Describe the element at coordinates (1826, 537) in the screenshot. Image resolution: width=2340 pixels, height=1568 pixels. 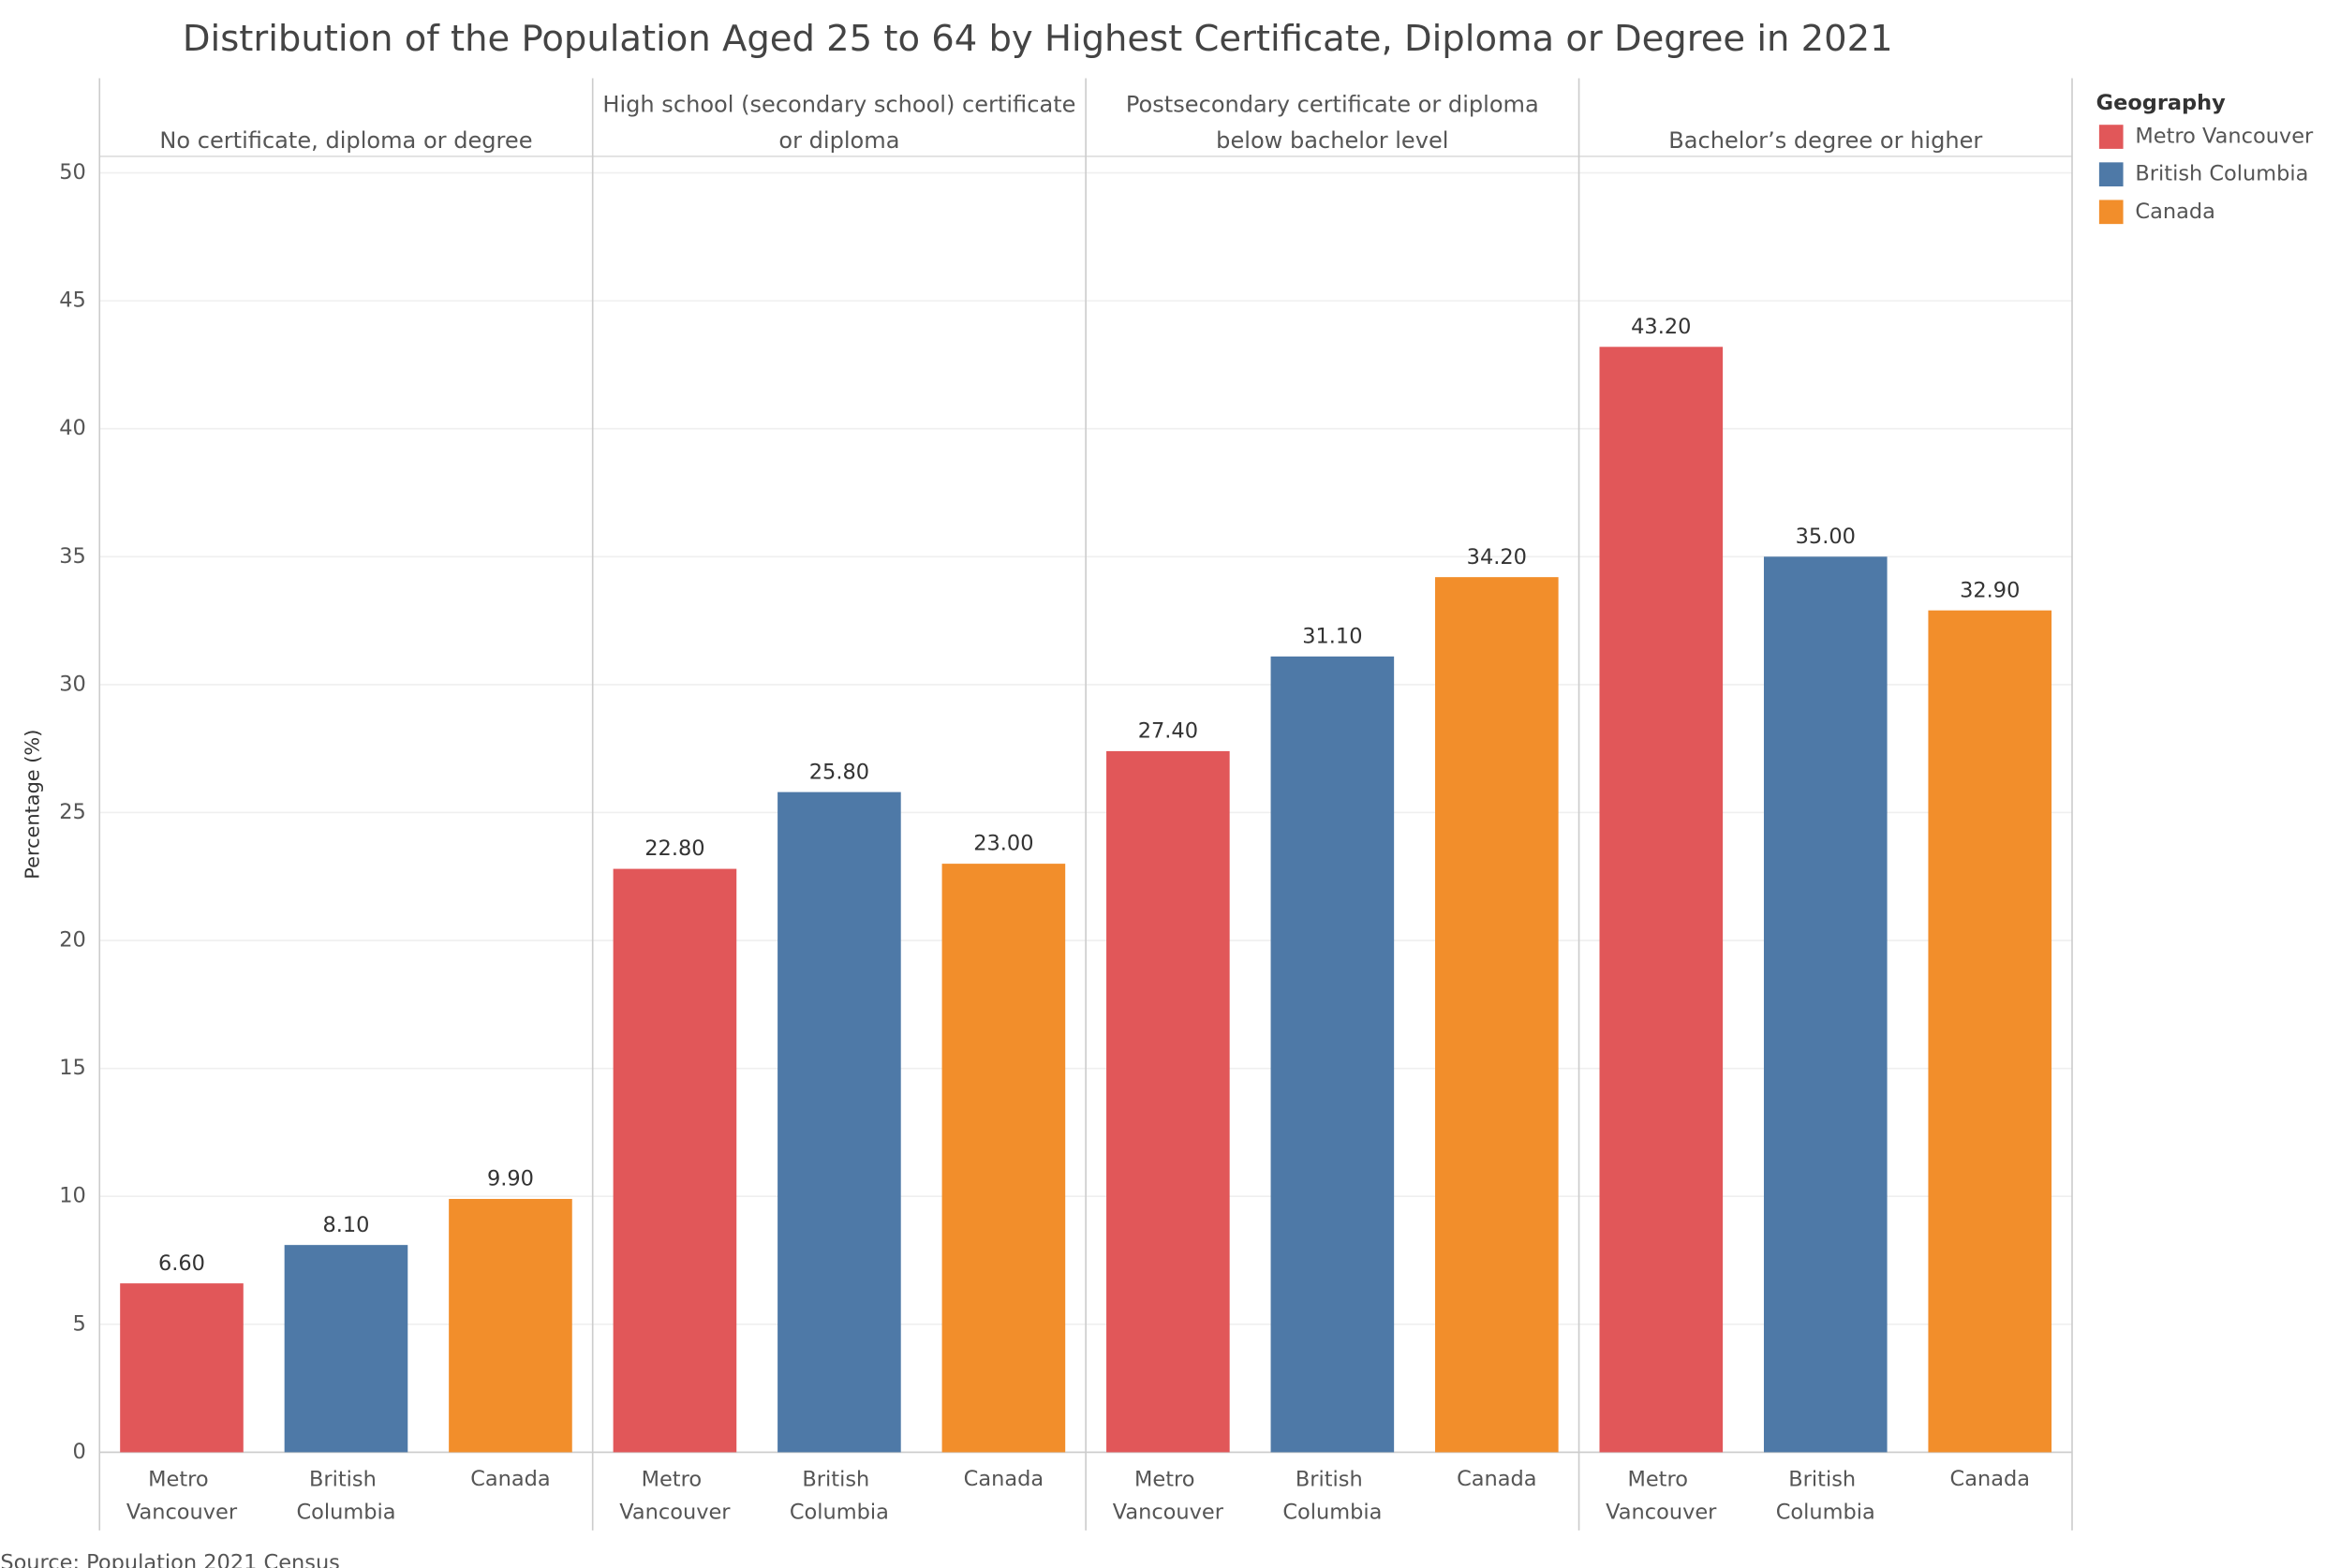
I see `value-label: 35.00` at that location.